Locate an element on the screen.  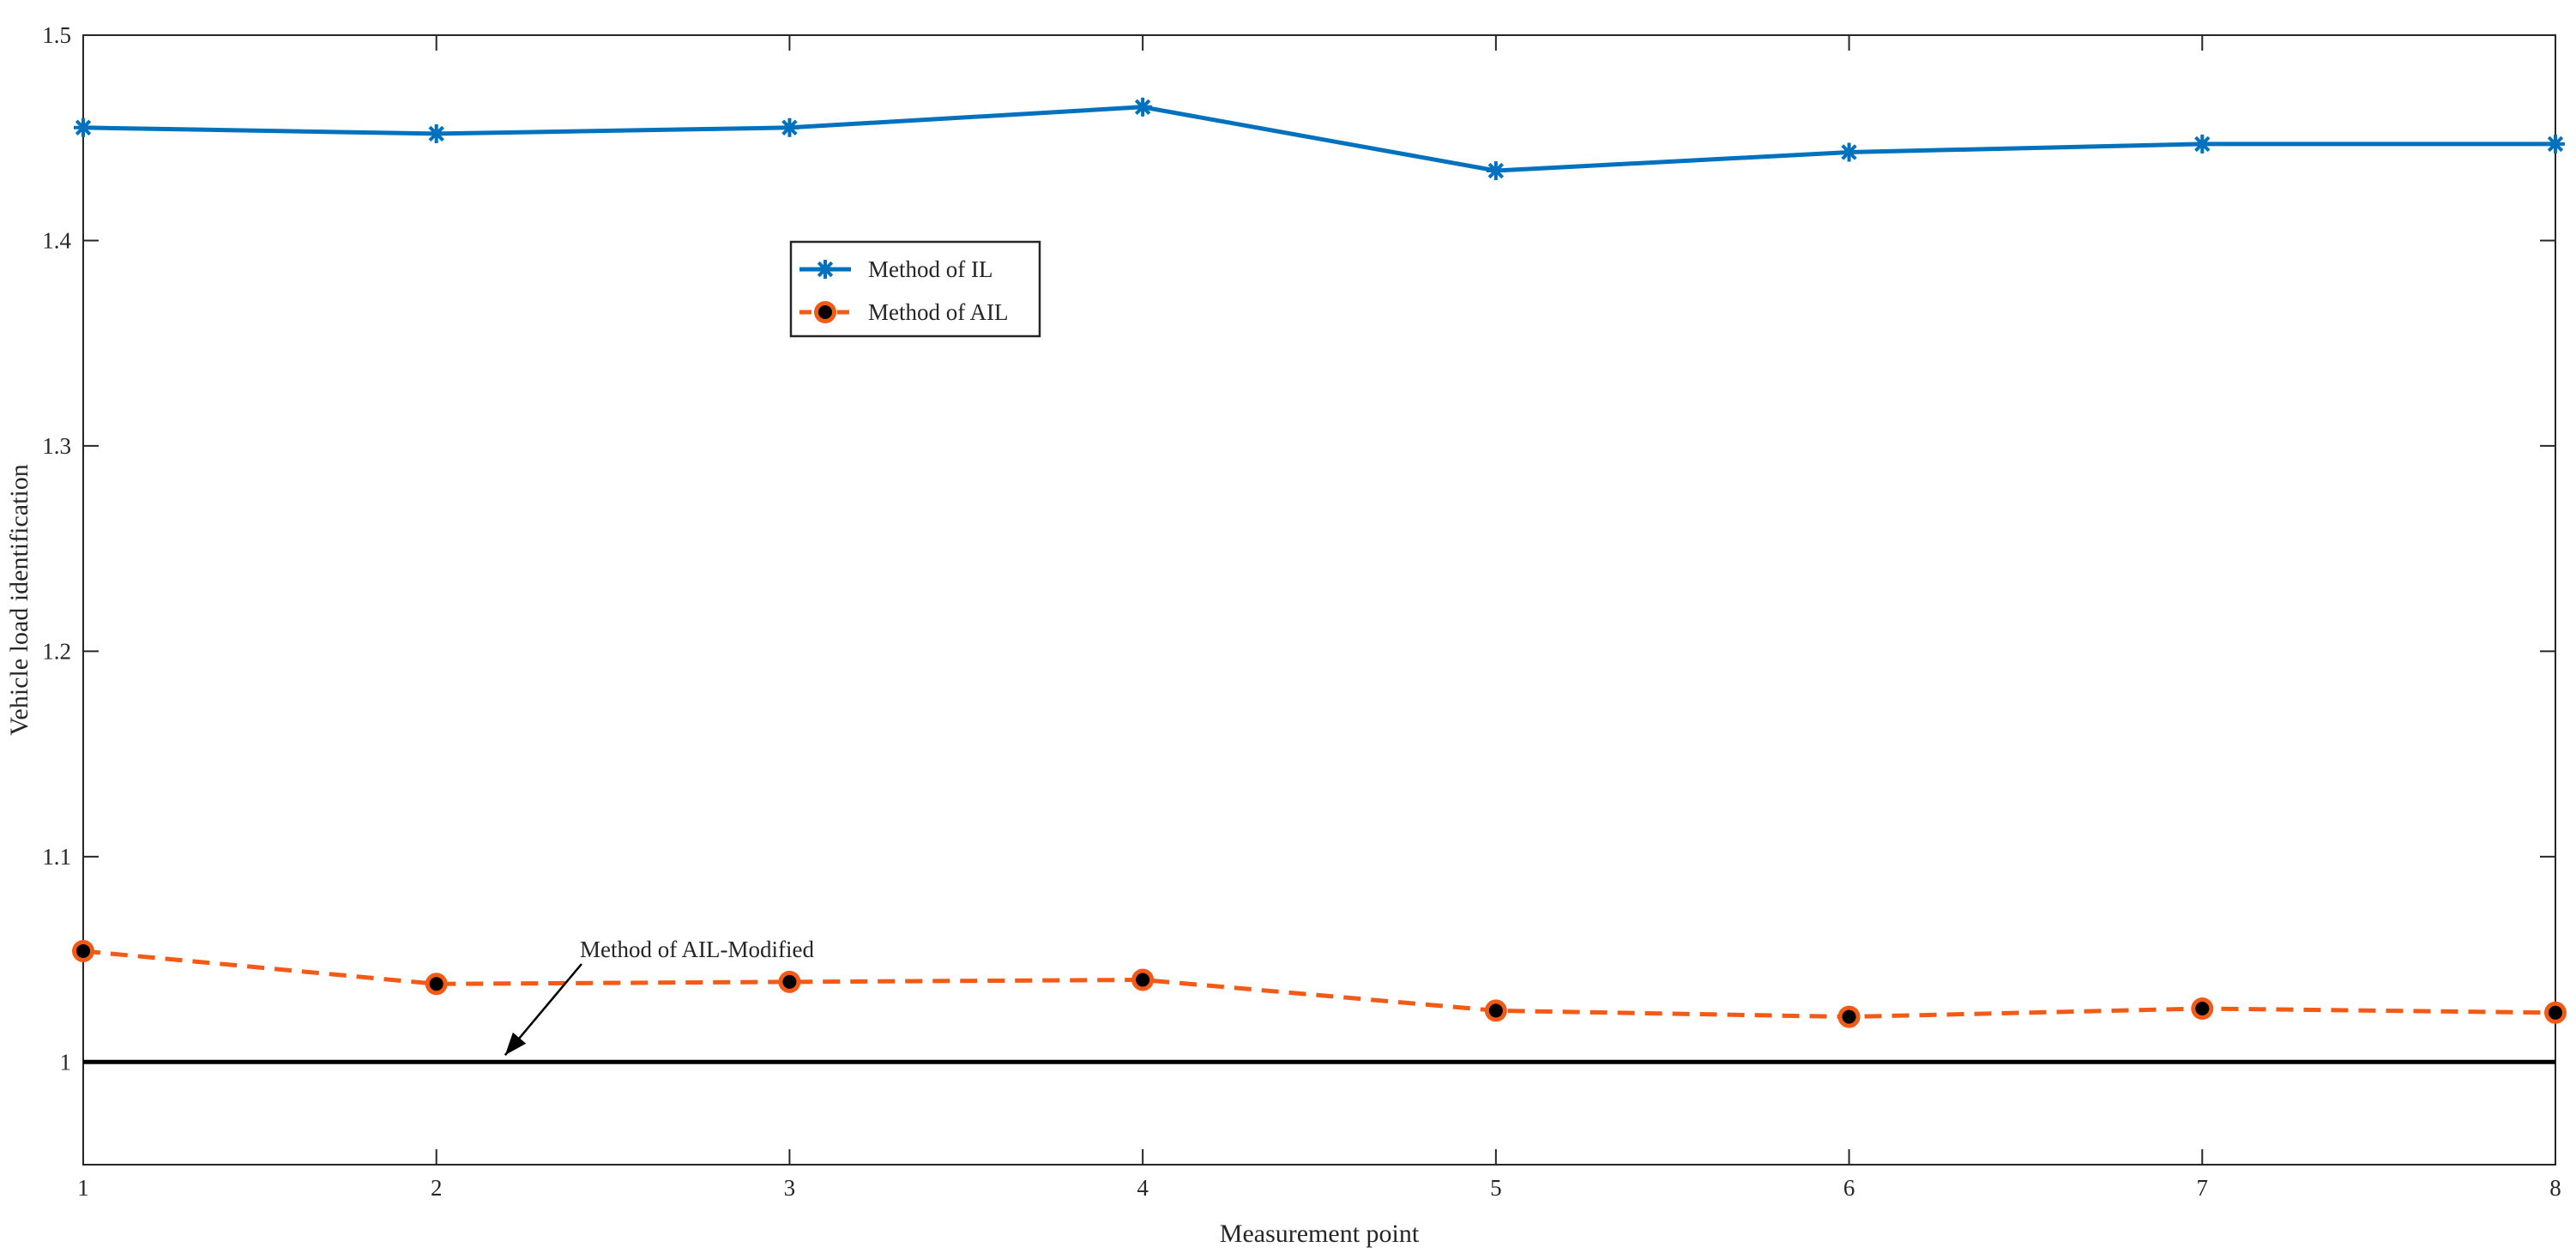
y-tick-label: 1.2 is located at coordinates (56, 651).